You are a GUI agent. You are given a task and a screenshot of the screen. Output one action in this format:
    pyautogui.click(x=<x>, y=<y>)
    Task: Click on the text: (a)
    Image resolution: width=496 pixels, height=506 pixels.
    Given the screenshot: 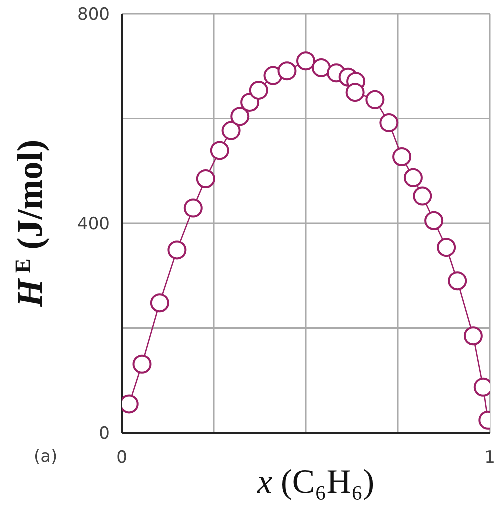 What is the action you would take?
    pyautogui.click(x=46, y=457)
    